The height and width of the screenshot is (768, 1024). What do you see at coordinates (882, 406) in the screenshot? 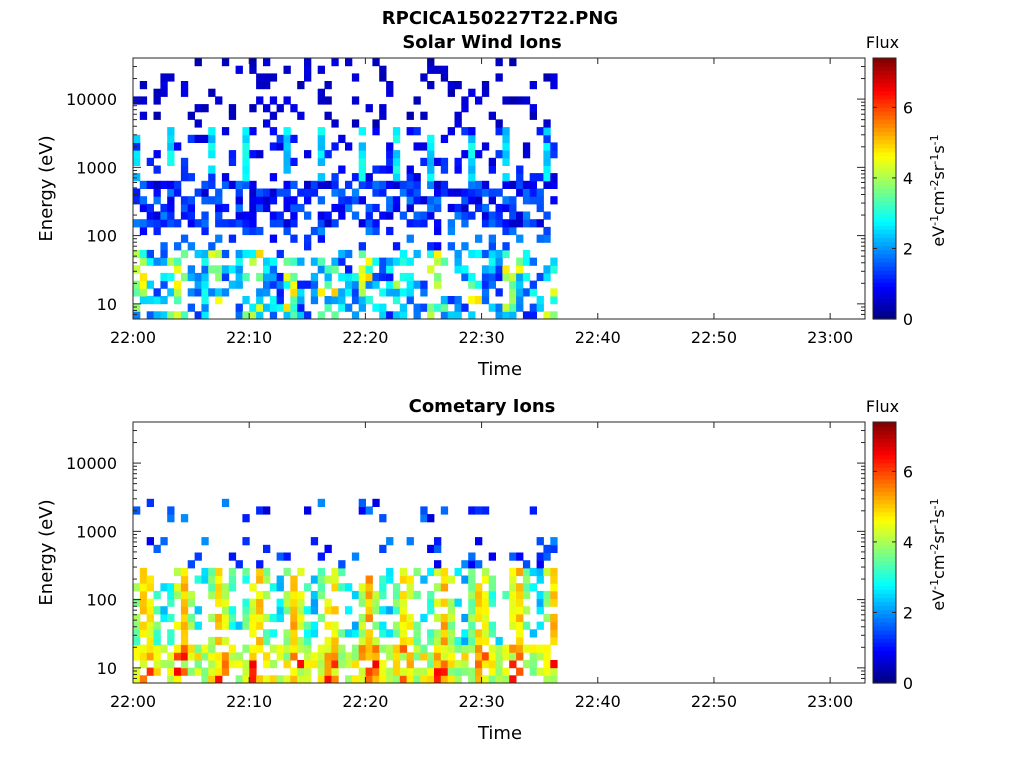
I see `colorbar-title: Flux` at bounding box center [882, 406].